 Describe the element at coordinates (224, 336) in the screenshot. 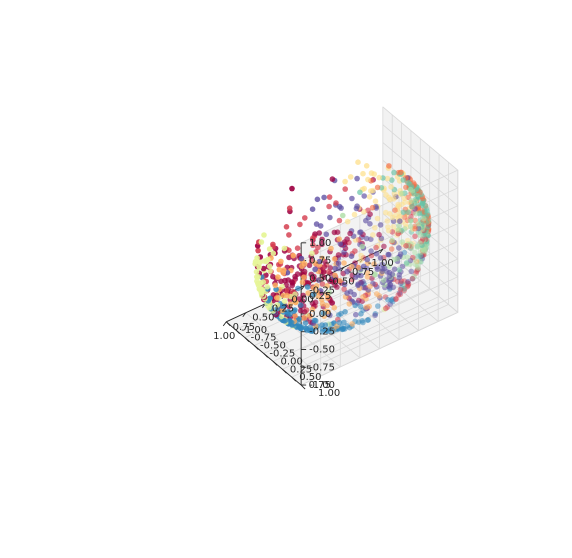

I see `x-tick-label: 1.00` at that location.